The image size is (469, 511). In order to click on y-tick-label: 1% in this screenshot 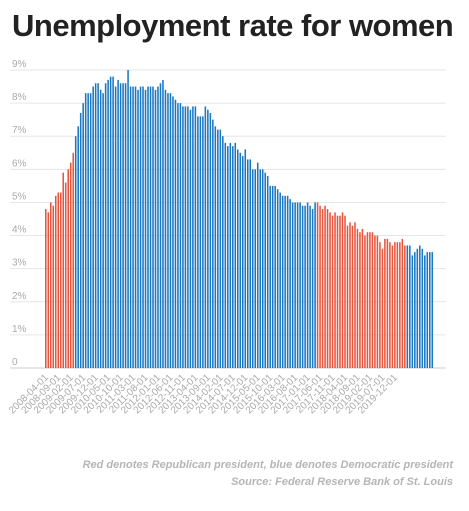, I will do `click(19, 329)`.